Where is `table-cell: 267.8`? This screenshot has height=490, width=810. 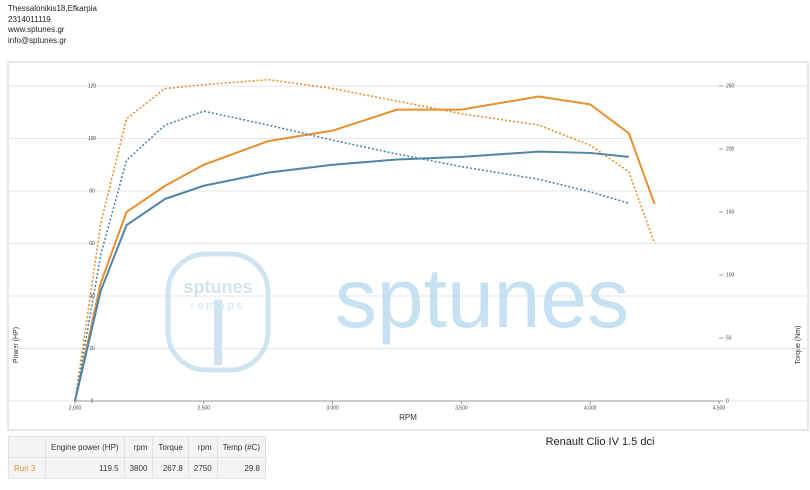
table-cell: 267.8 is located at coordinates (170, 468).